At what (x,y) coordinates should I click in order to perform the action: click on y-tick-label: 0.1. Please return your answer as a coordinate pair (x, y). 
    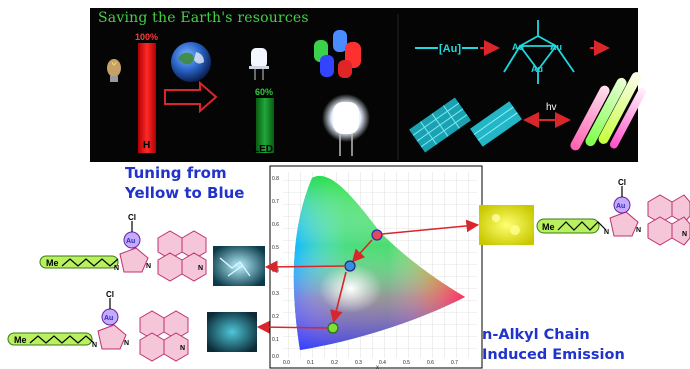
    Looking at the image, I should click on (275, 340).